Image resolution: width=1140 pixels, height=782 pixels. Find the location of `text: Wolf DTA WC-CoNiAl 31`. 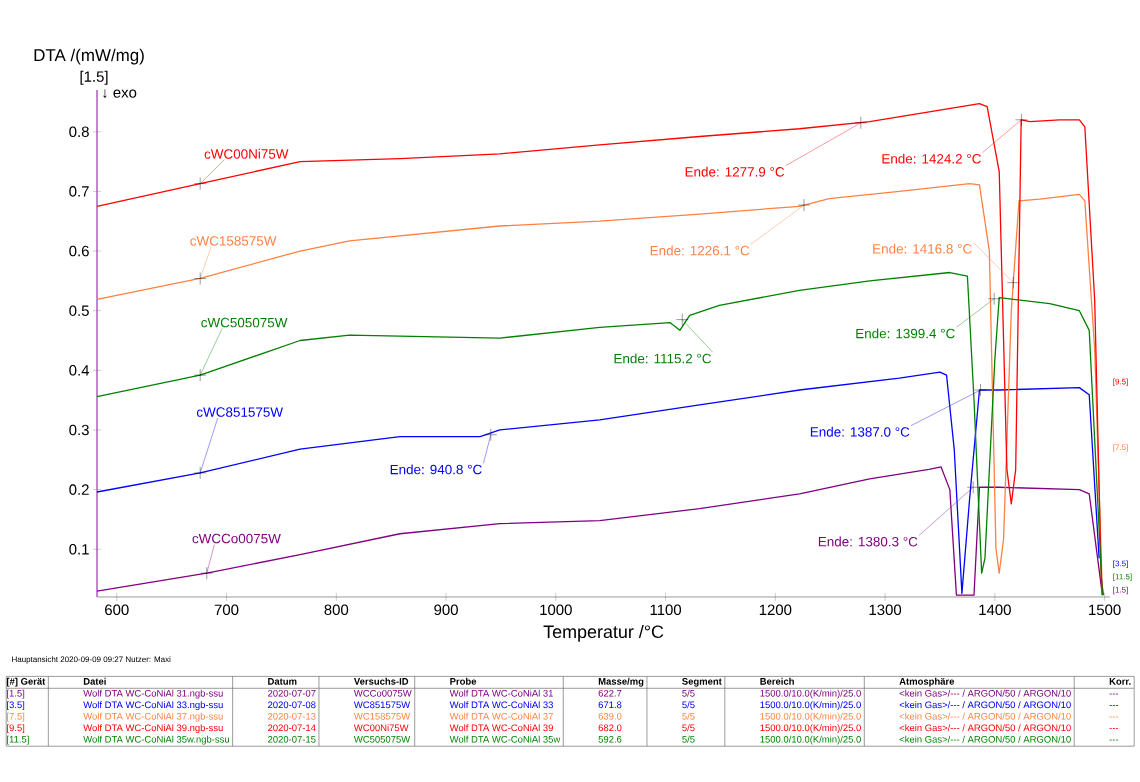

text: Wolf DTA WC-CoNiAl 31 is located at coordinates (501, 693).